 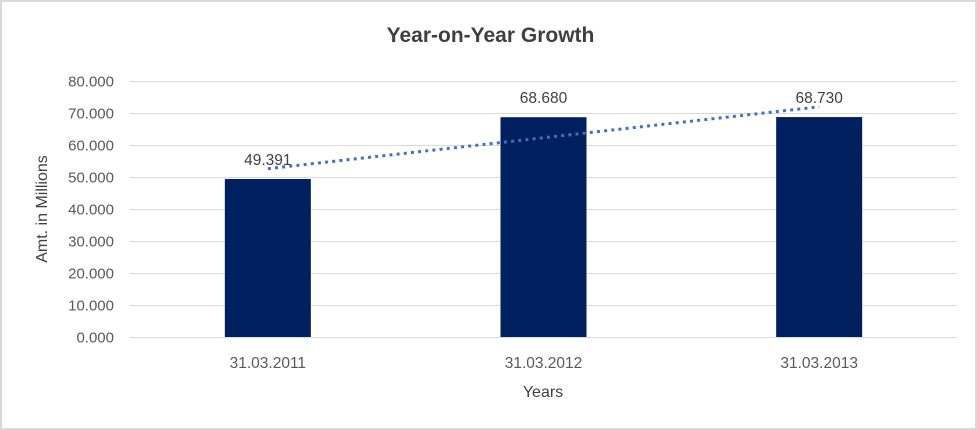 I want to click on y-tick-label: 40.000, so click(x=91, y=210).